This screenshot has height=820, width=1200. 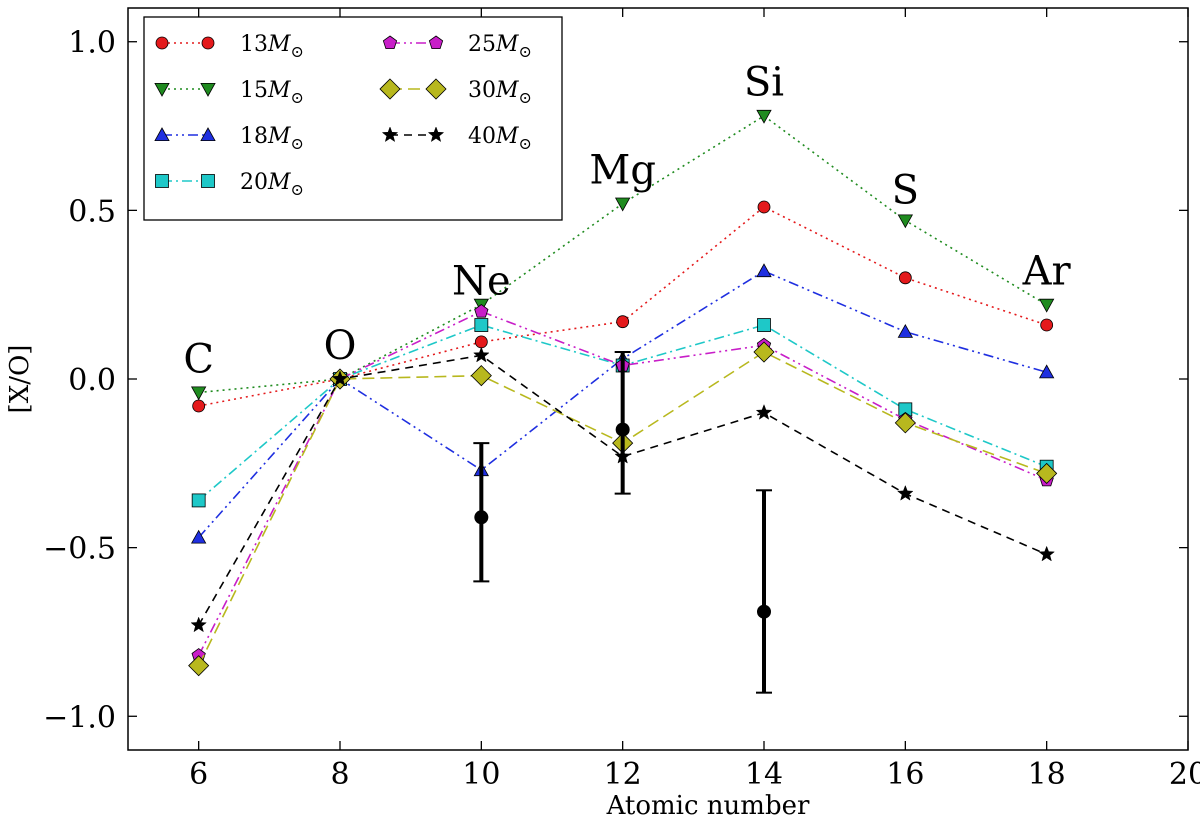 What do you see at coordinates (1184, 774) in the screenshot?
I see `x-tick-label-20: 20` at bounding box center [1184, 774].